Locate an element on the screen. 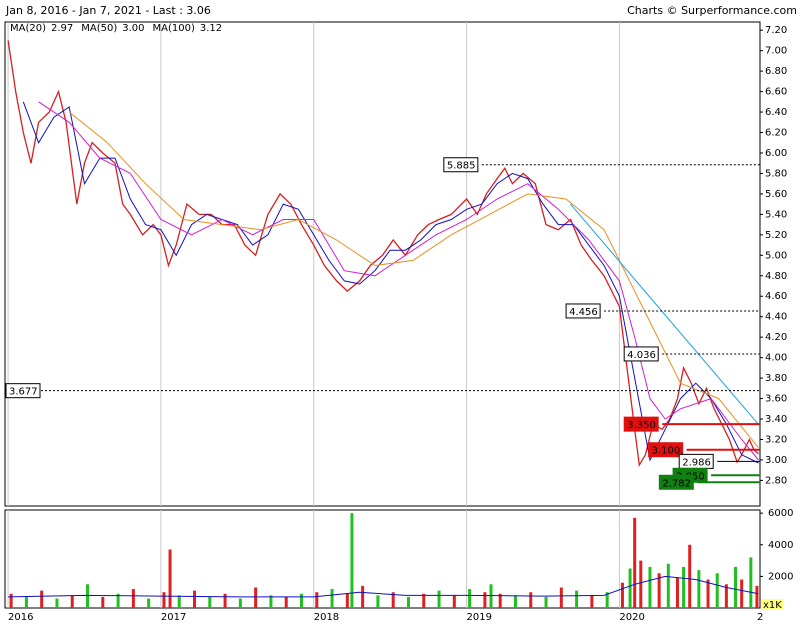 This screenshot has width=805, height=630. legend-value: 3.00 is located at coordinates (133, 28).